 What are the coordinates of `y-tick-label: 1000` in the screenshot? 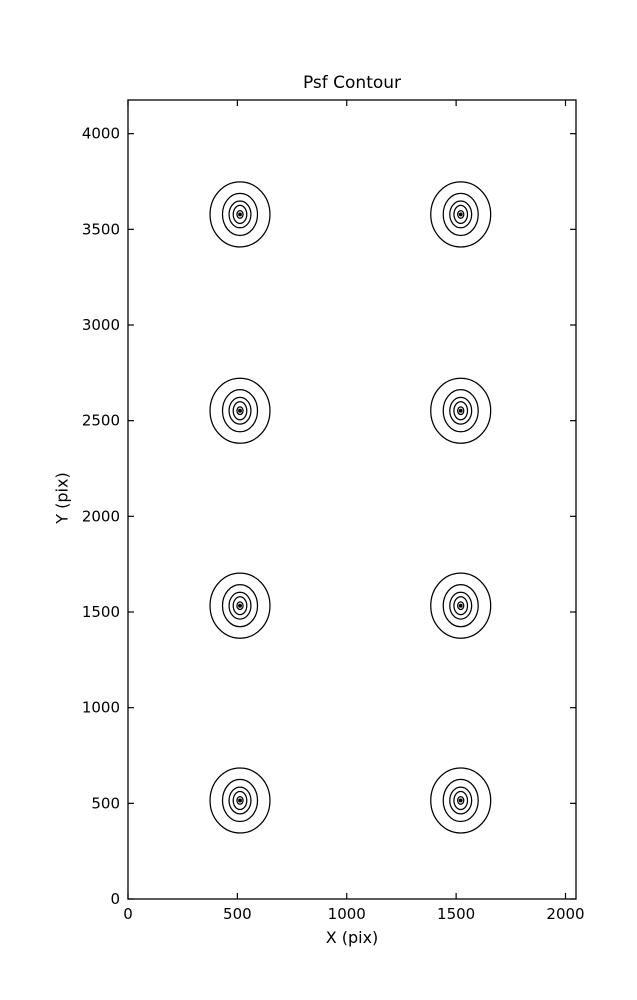 It's located at (101, 708).